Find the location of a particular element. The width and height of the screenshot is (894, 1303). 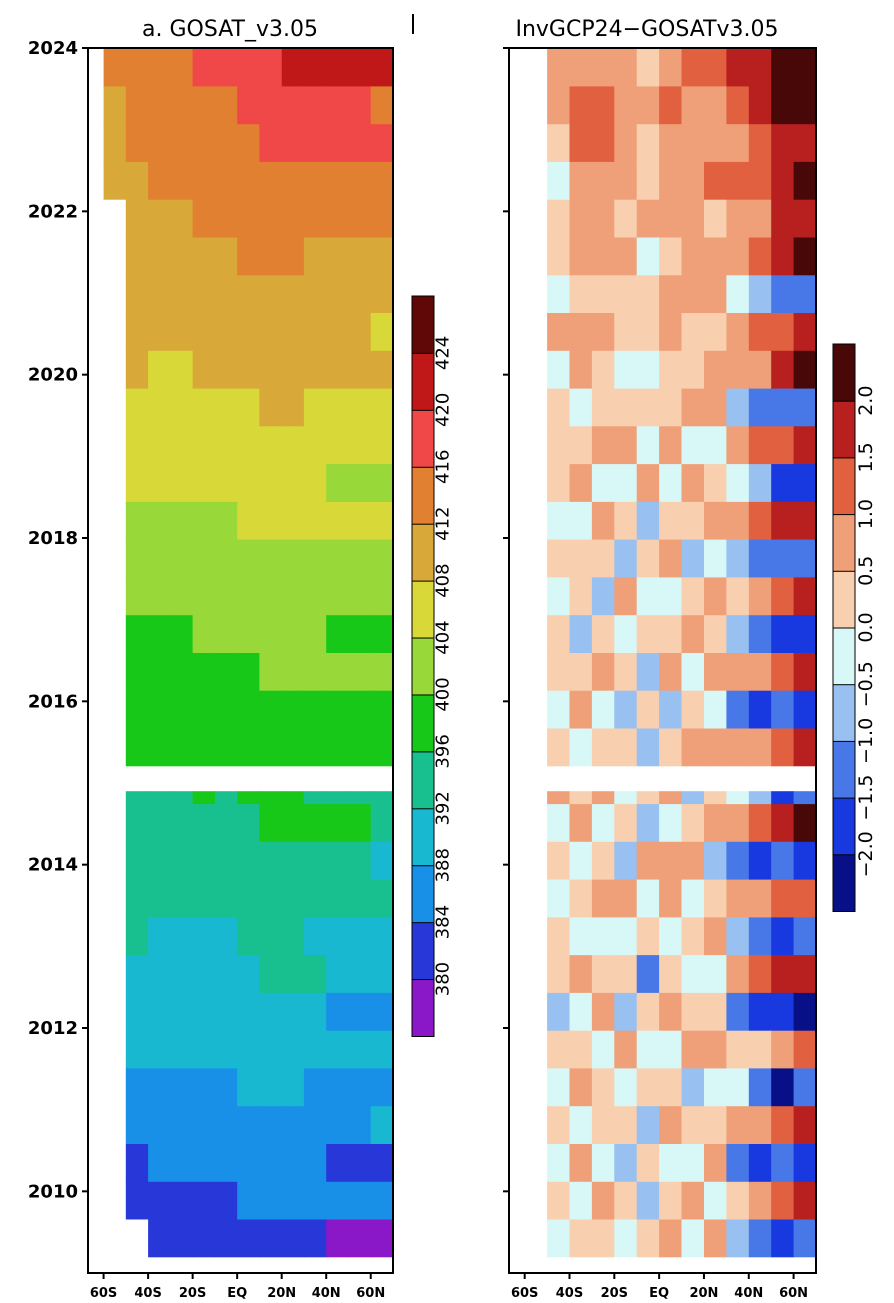

panel-b-title: InvGCP24−GOSATv3.05 is located at coordinates (646, 29).